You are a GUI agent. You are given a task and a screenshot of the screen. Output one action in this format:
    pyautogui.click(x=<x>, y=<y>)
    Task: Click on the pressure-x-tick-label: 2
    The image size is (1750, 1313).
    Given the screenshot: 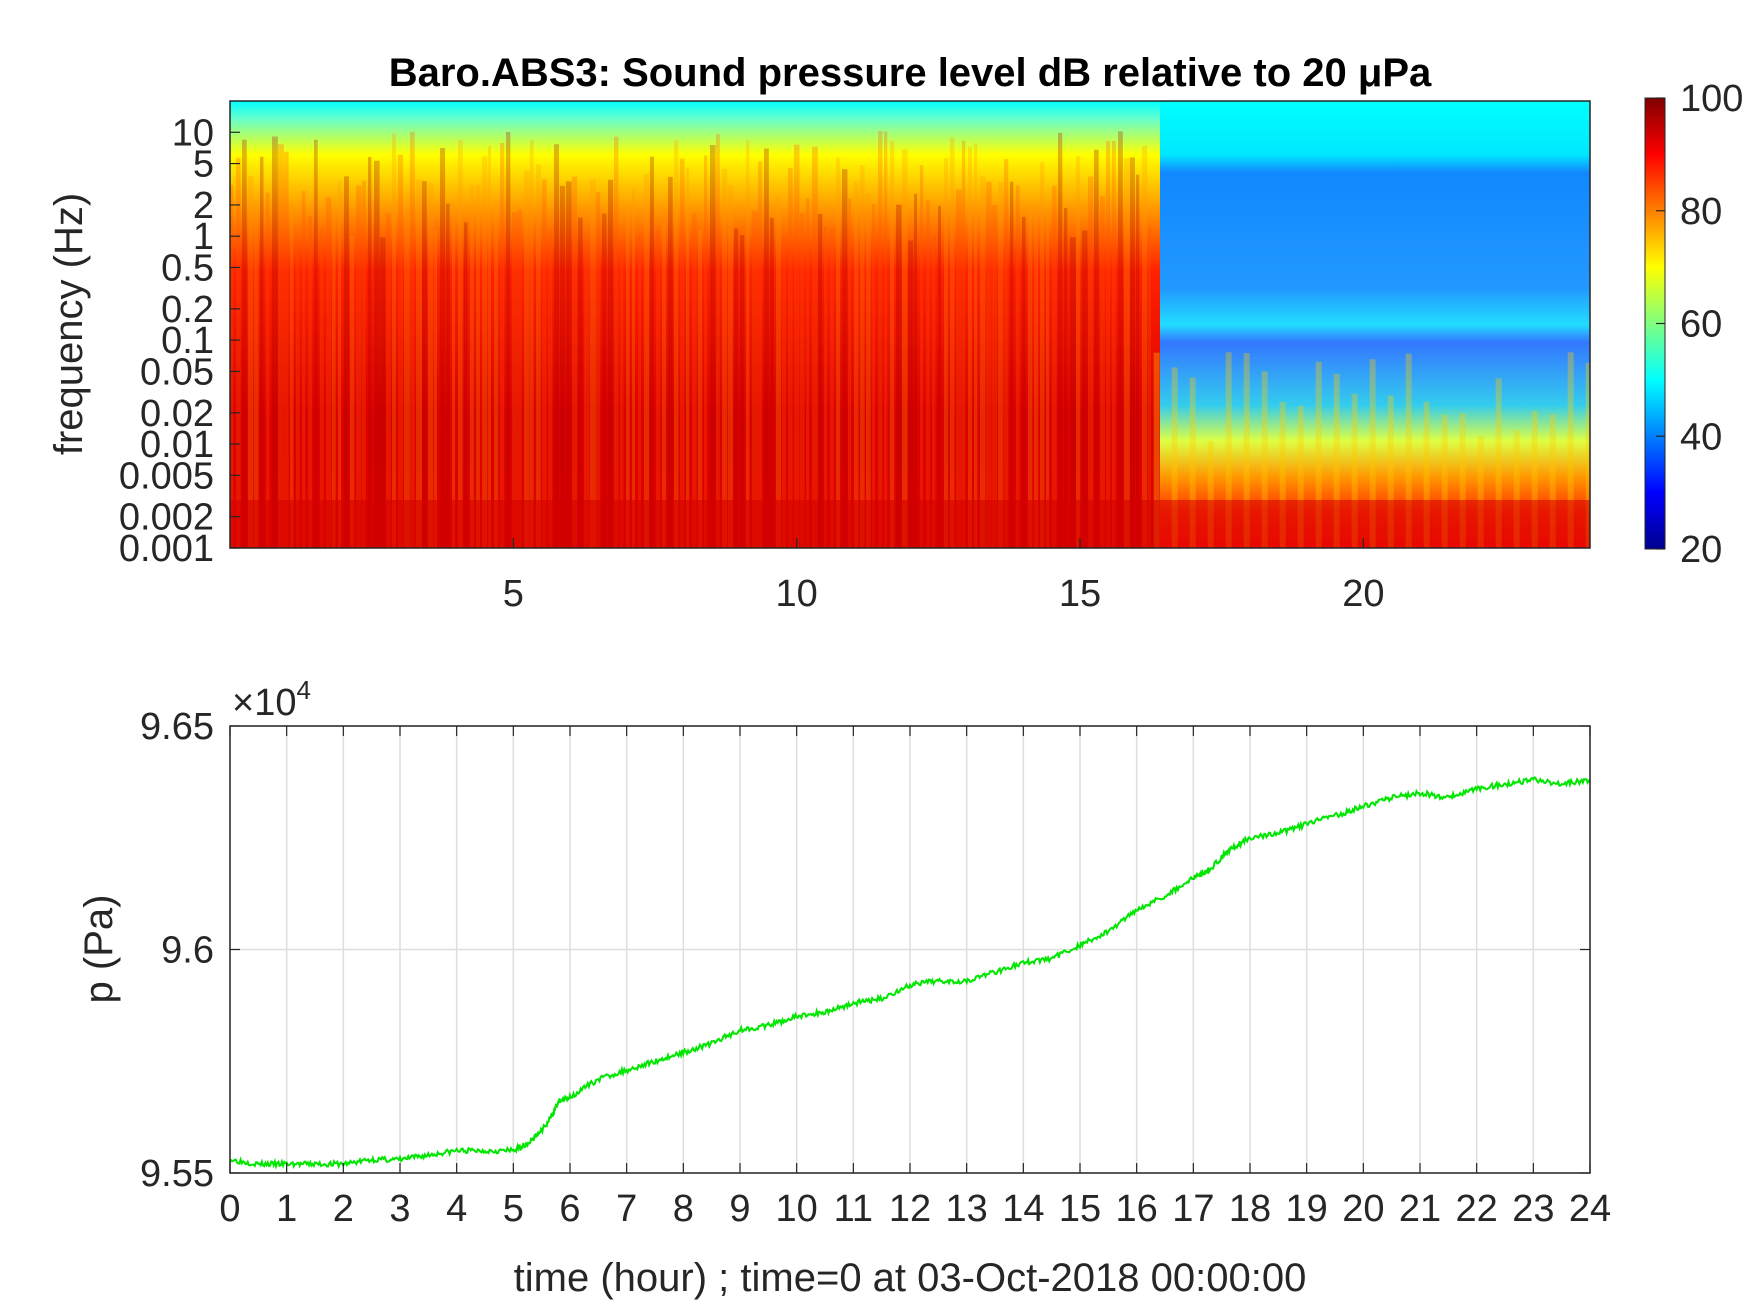 What is the action you would take?
    pyautogui.click(x=343, y=1209)
    